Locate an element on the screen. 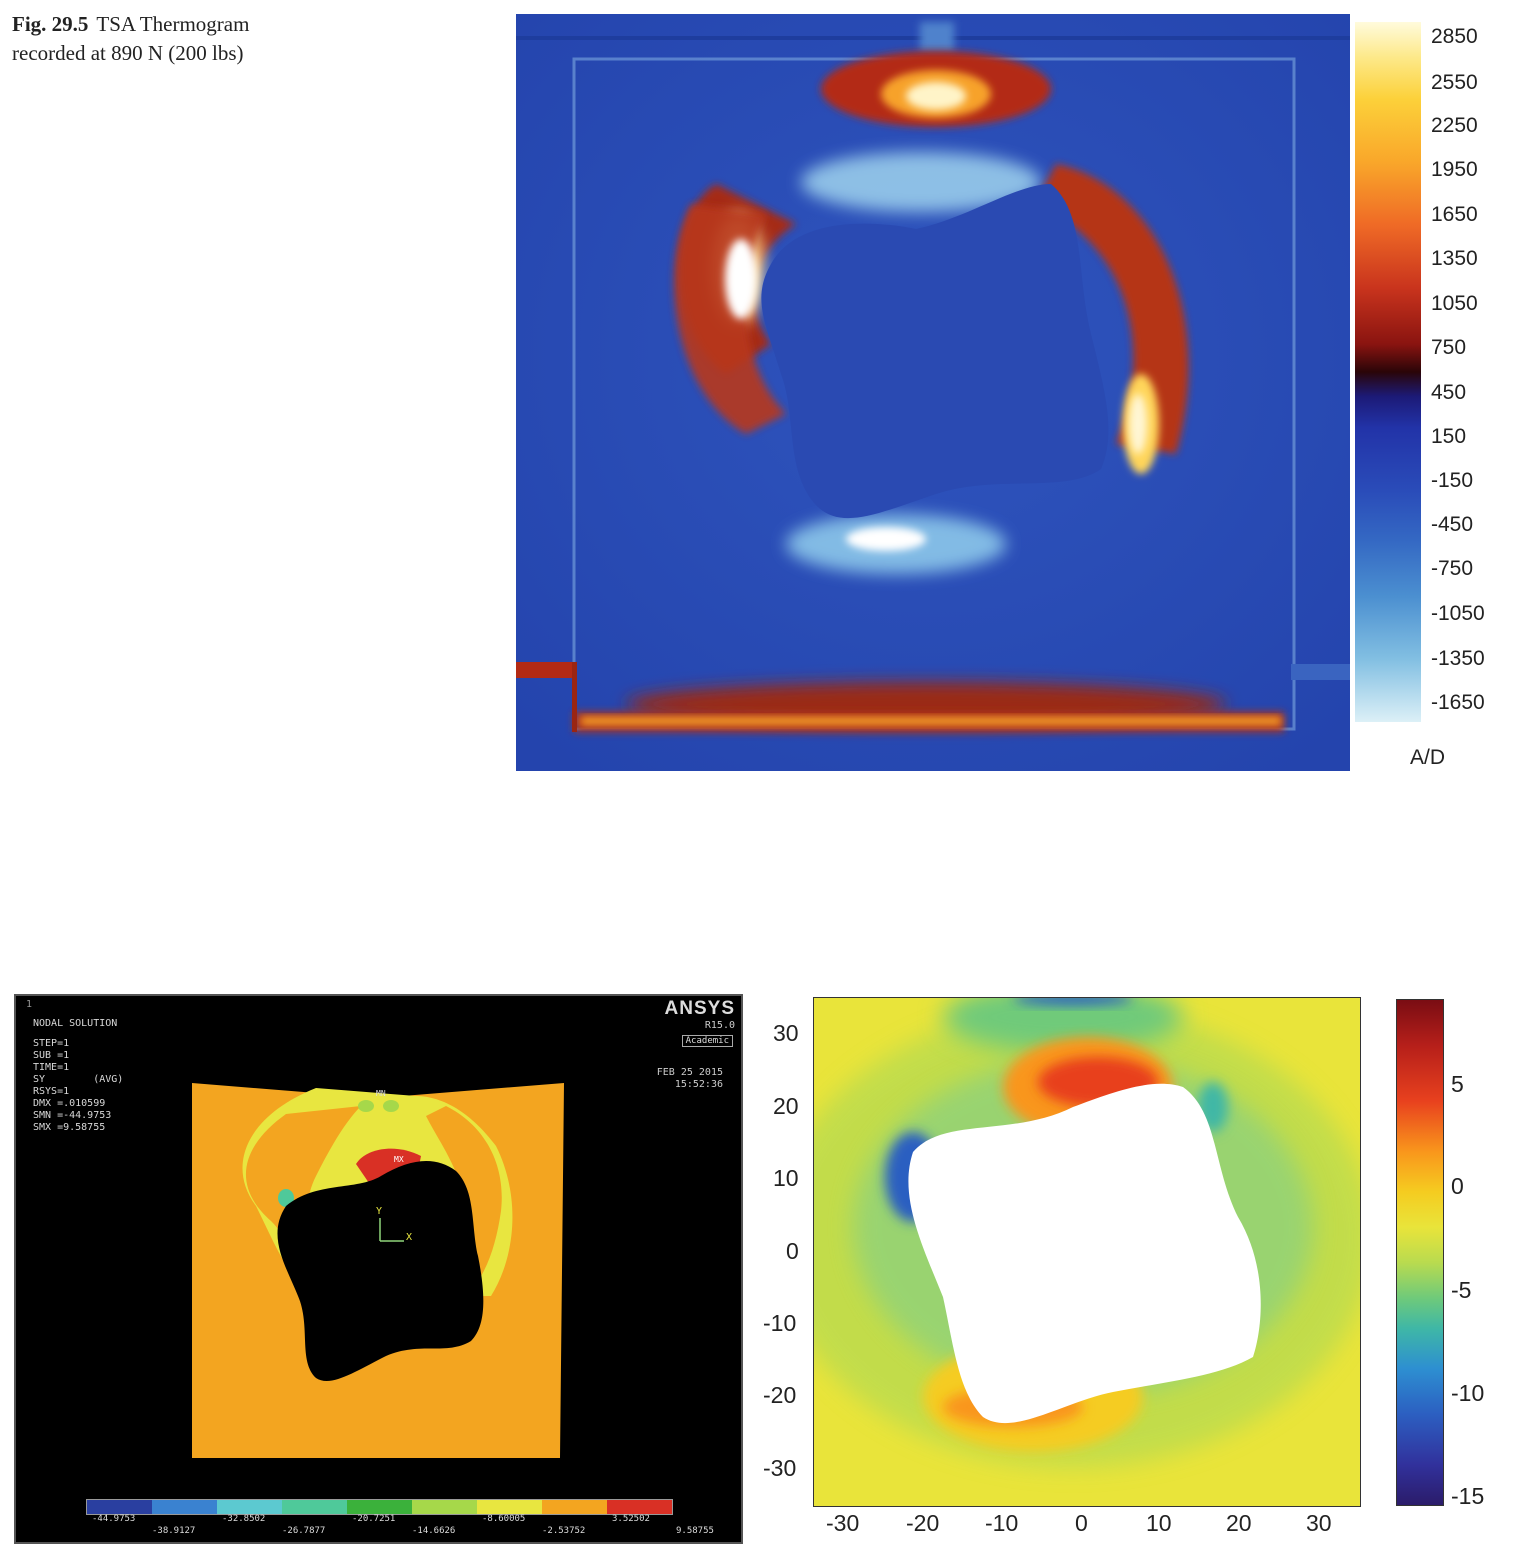 Image resolution: width=1521 pixels, height=1560 pixels. ansys-legend-bar is located at coordinates (379, 1507).